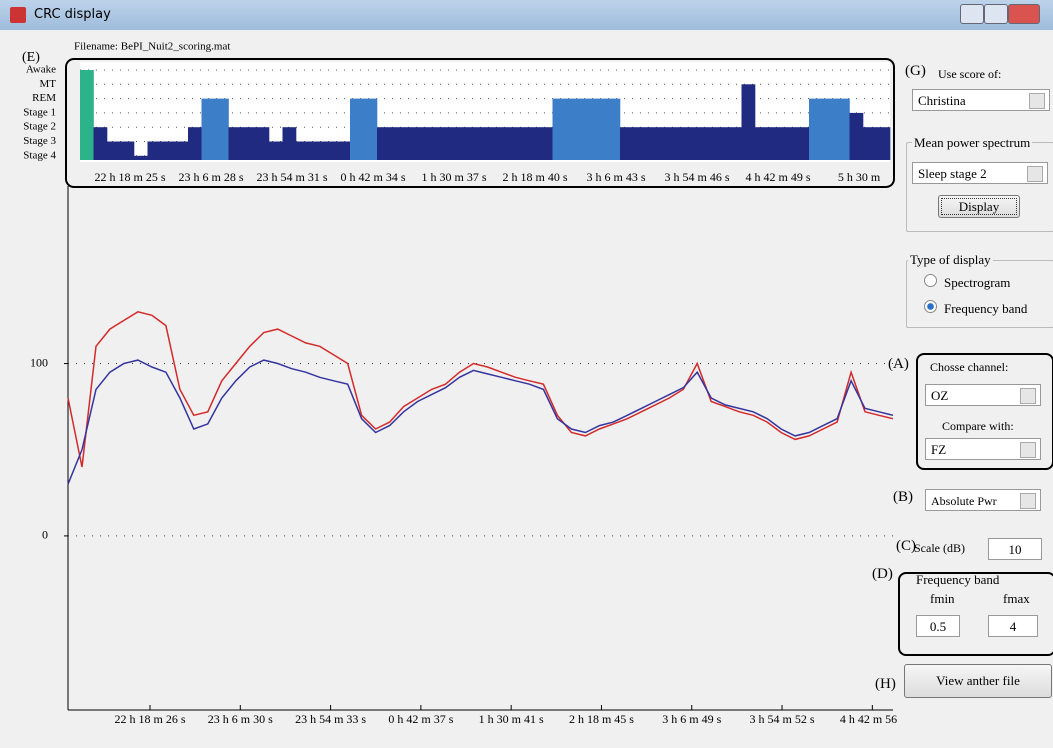 The image size is (1053, 748). Describe the element at coordinates (972, 14) in the screenshot. I see `minimize-button` at that location.